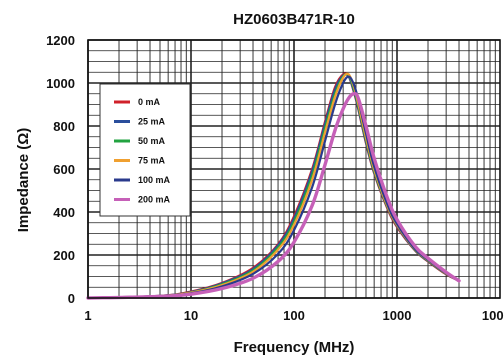  What do you see at coordinates (60, 83) in the screenshot?
I see `y-tick-label: 1000` at bounding box center [60, 83].